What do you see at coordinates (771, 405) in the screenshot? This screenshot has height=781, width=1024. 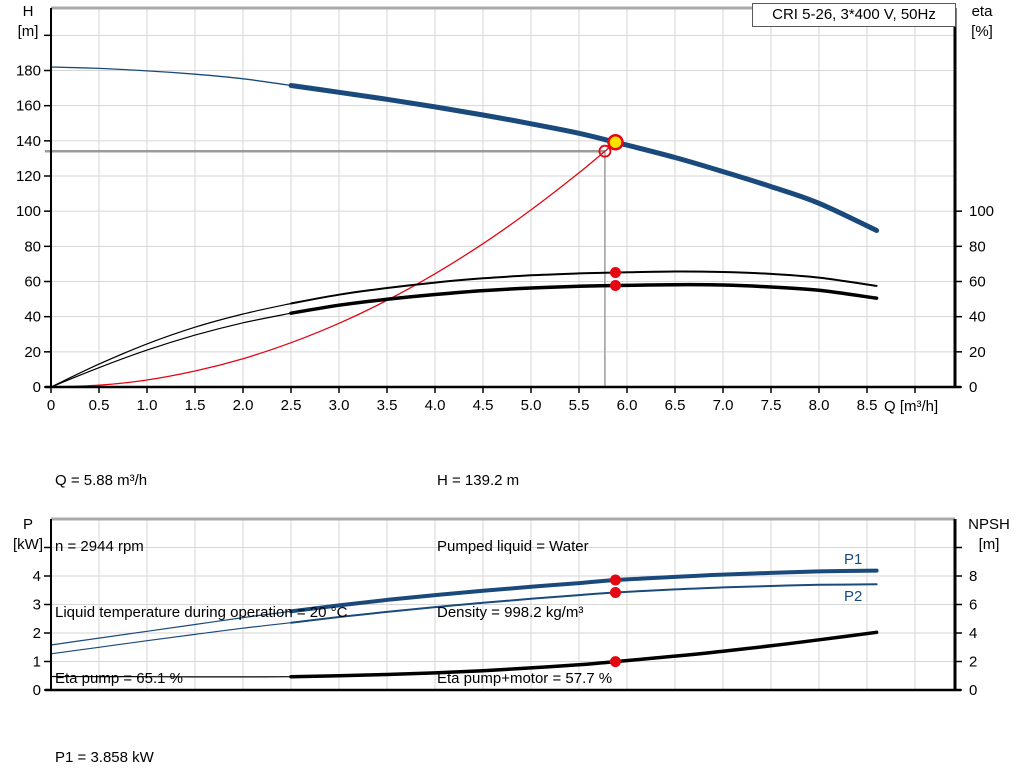 I see `x-tick-label: 7.5` at bounding box center [771, 405].